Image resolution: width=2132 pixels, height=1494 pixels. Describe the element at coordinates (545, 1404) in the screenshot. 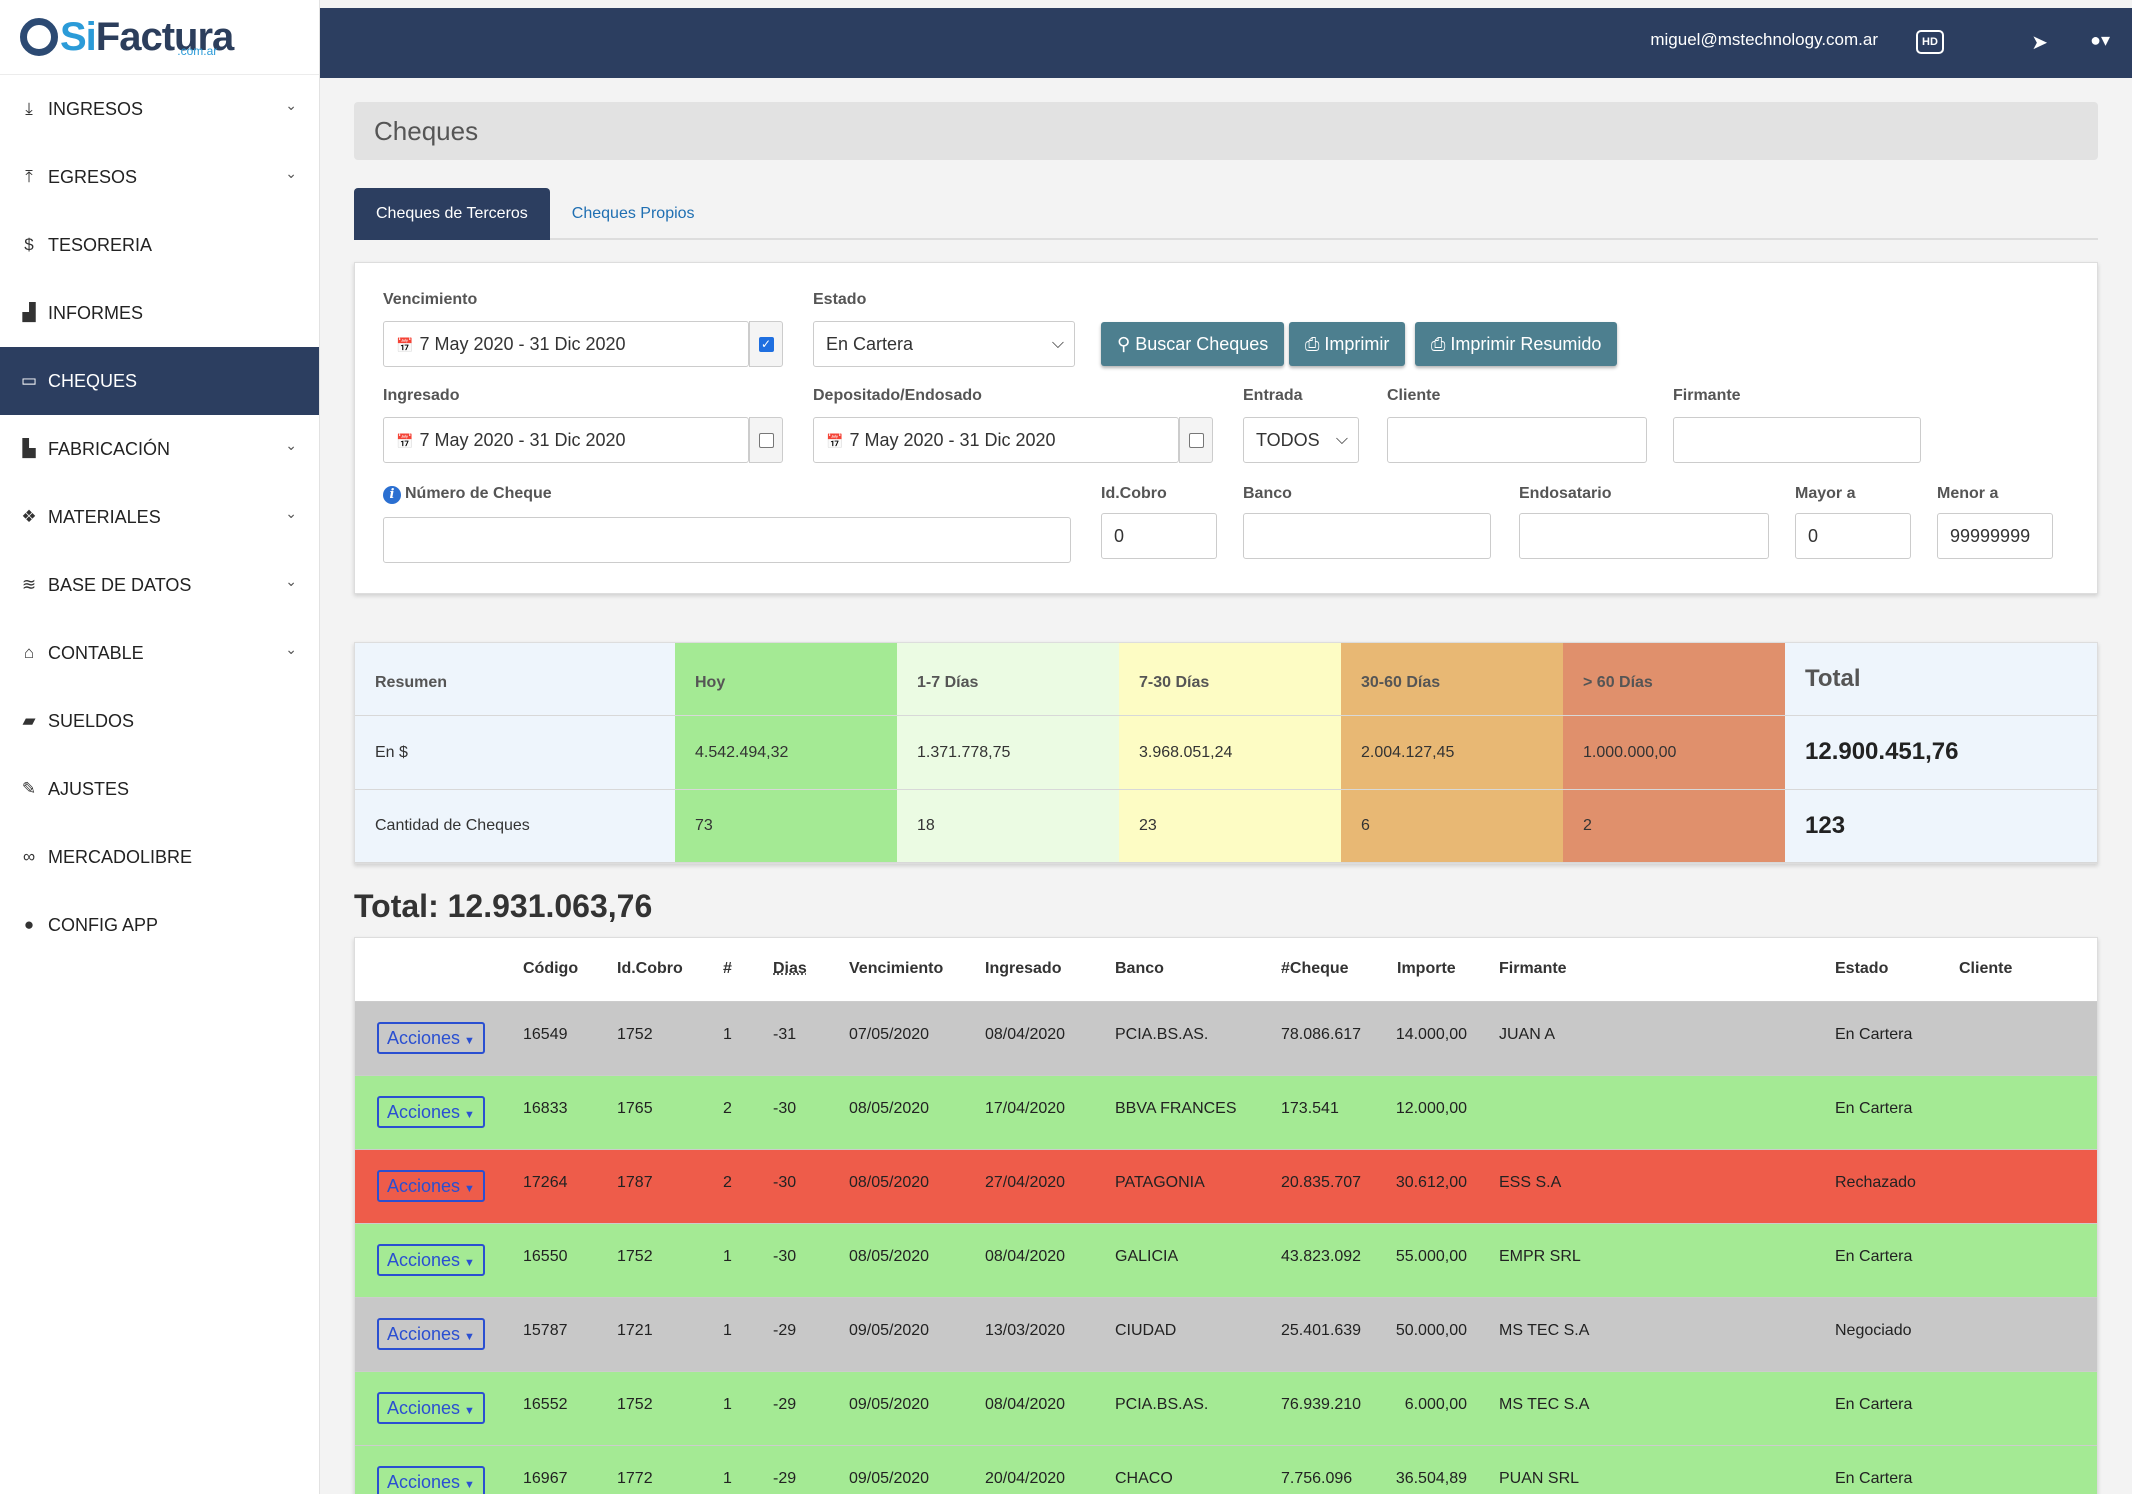

I see `cell-codigo: 16552` at that location.